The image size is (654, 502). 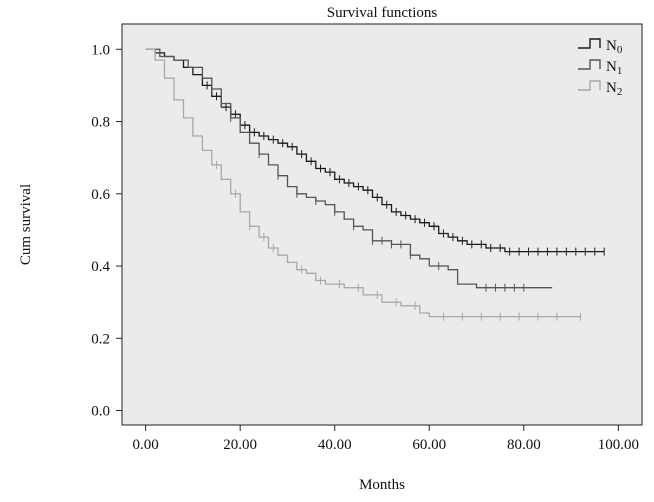 What do you see at coordinates (614, 68) in the screenshot?
I see `legend-label-n1: N1` at bounding box center [614, 68].